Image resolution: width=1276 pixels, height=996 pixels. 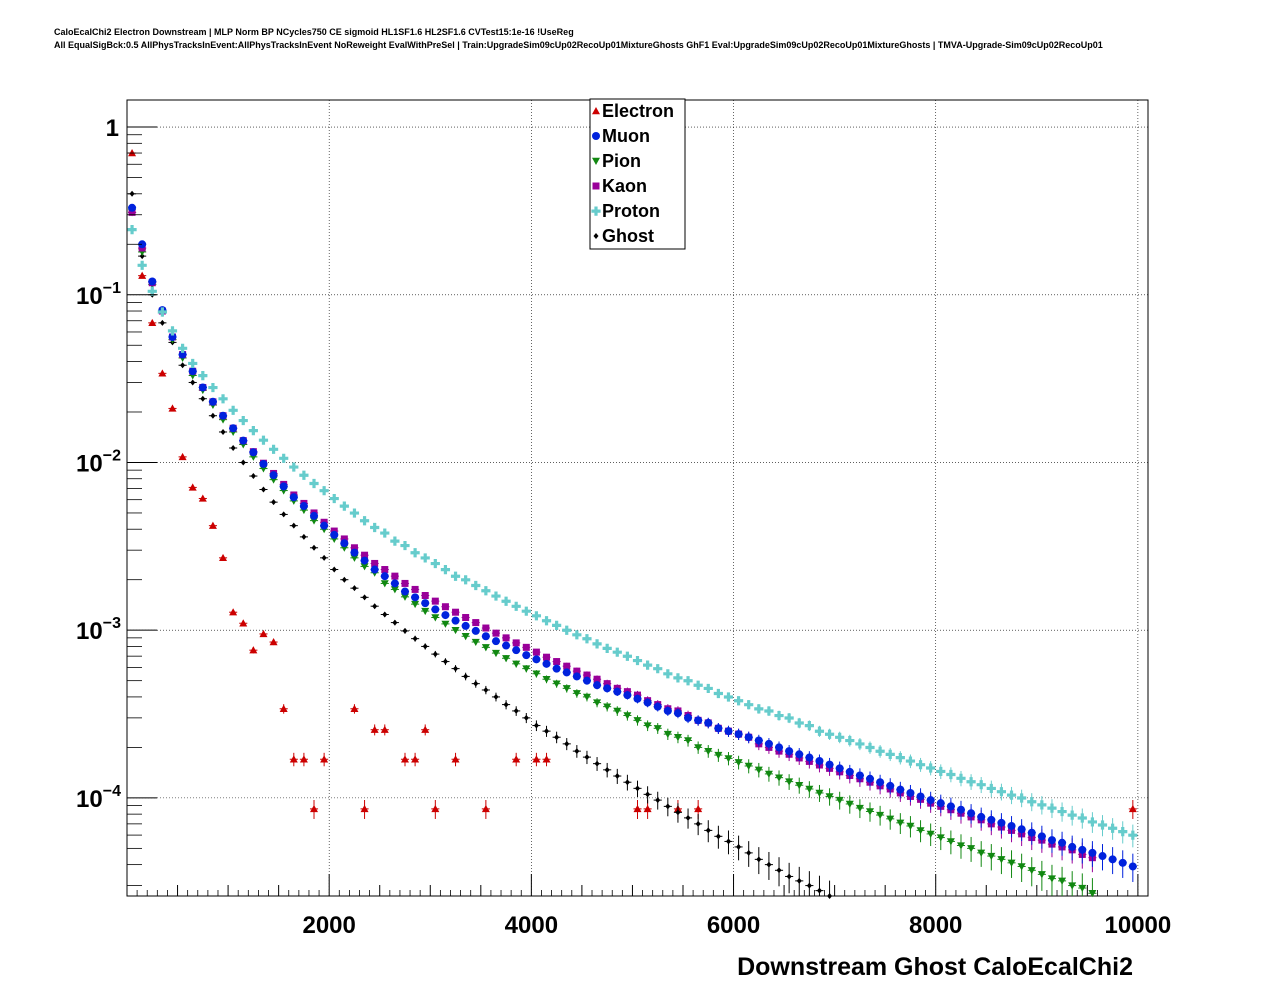 I want to click on legend-item-pion: Pion, so click(x=616, y=161).